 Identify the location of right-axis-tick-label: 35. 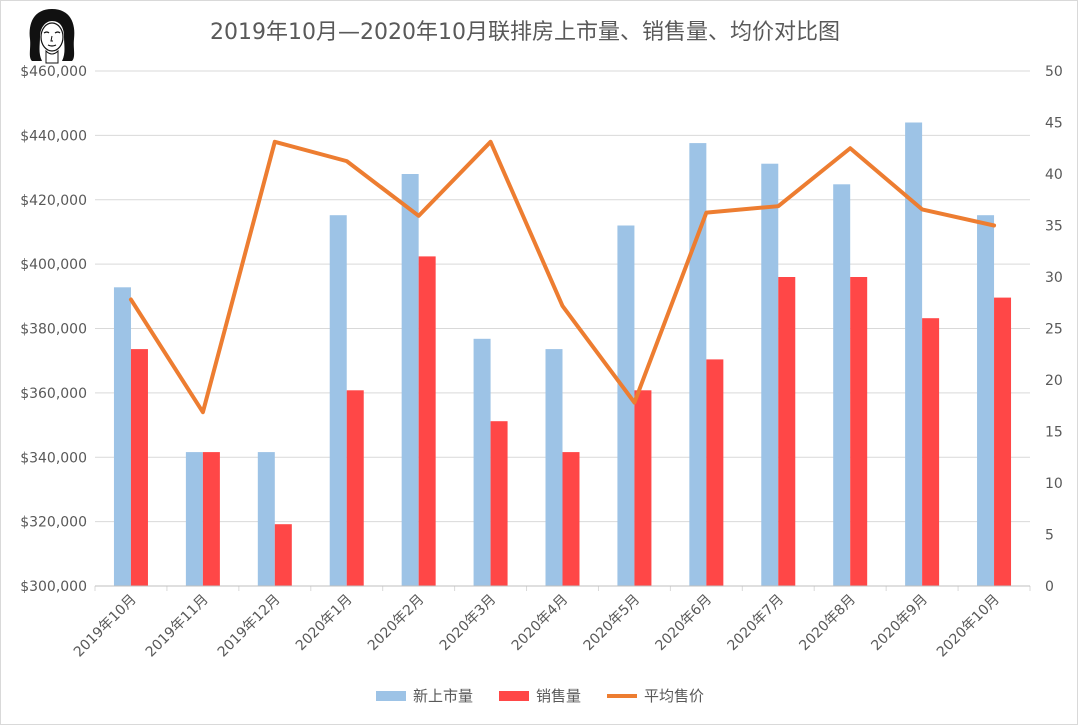
(1054, 227).